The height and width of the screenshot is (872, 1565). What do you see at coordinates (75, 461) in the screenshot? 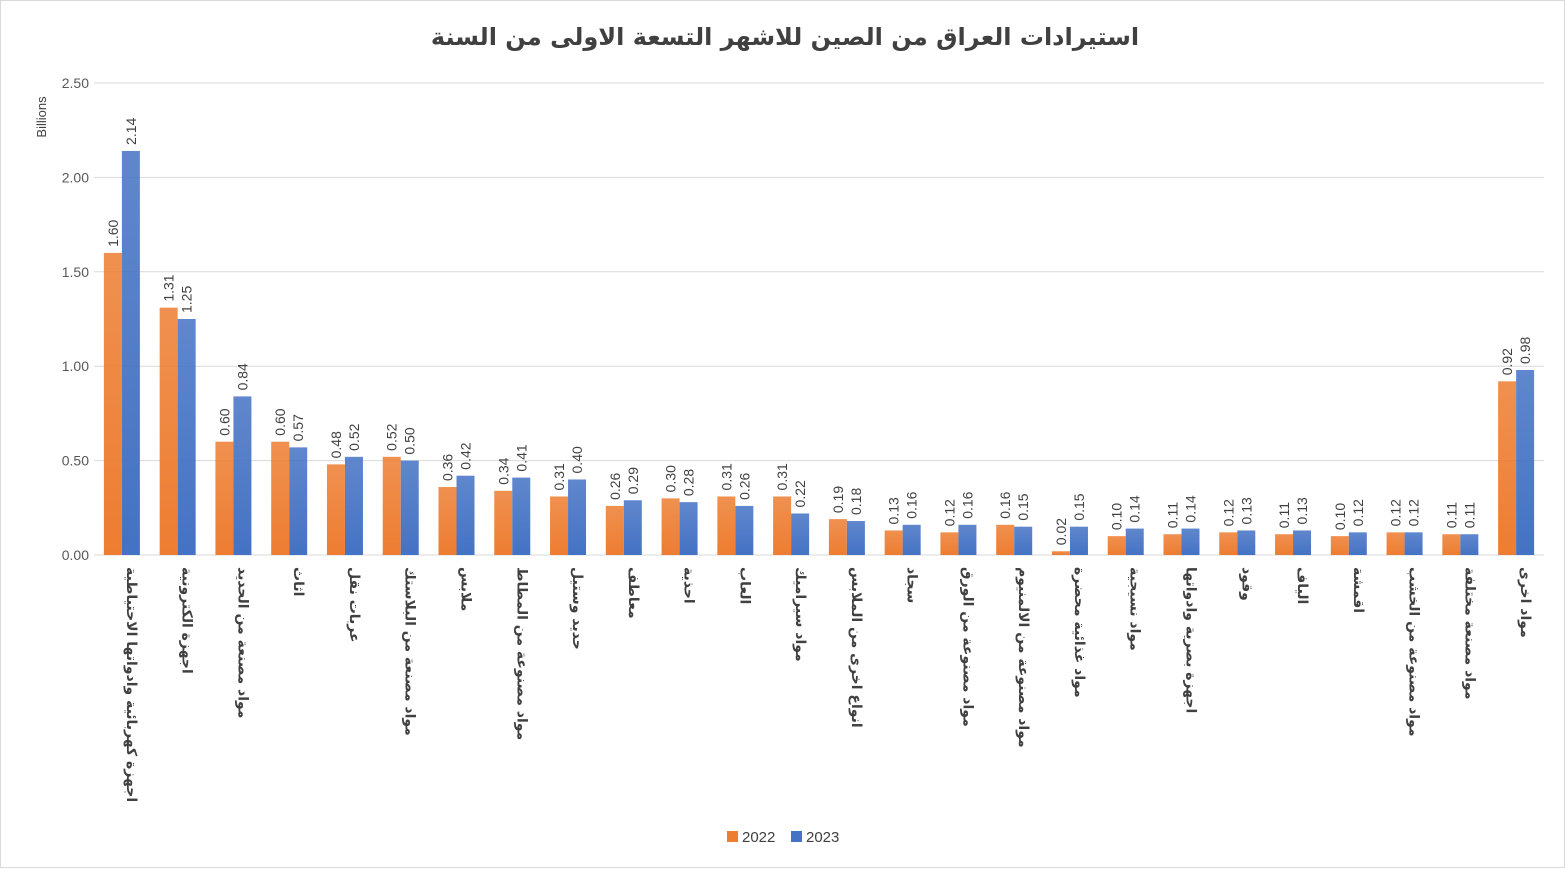
I see `y-tick-label: 0.50` at bounding box center [75, 461].